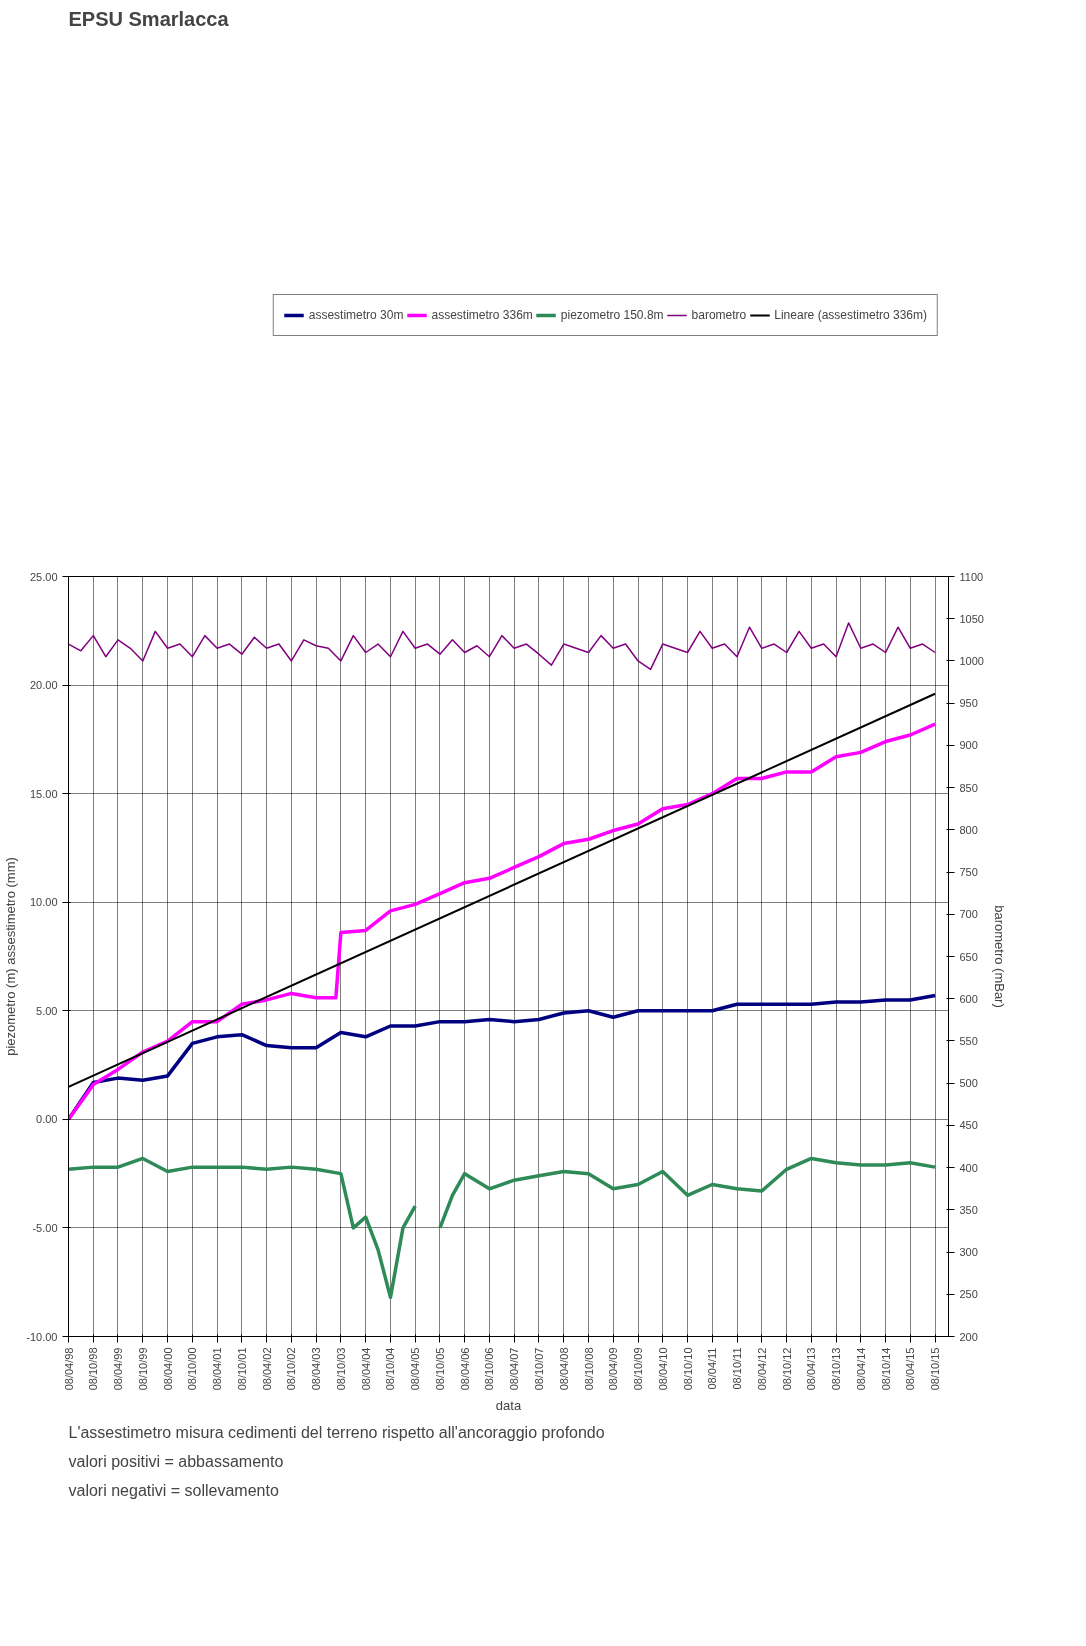 The image size is (1086, 1646). Describe the element at coordinates (588, 1369) in the screenshot. I see `x-tick-label: 08/10/08` at that location.